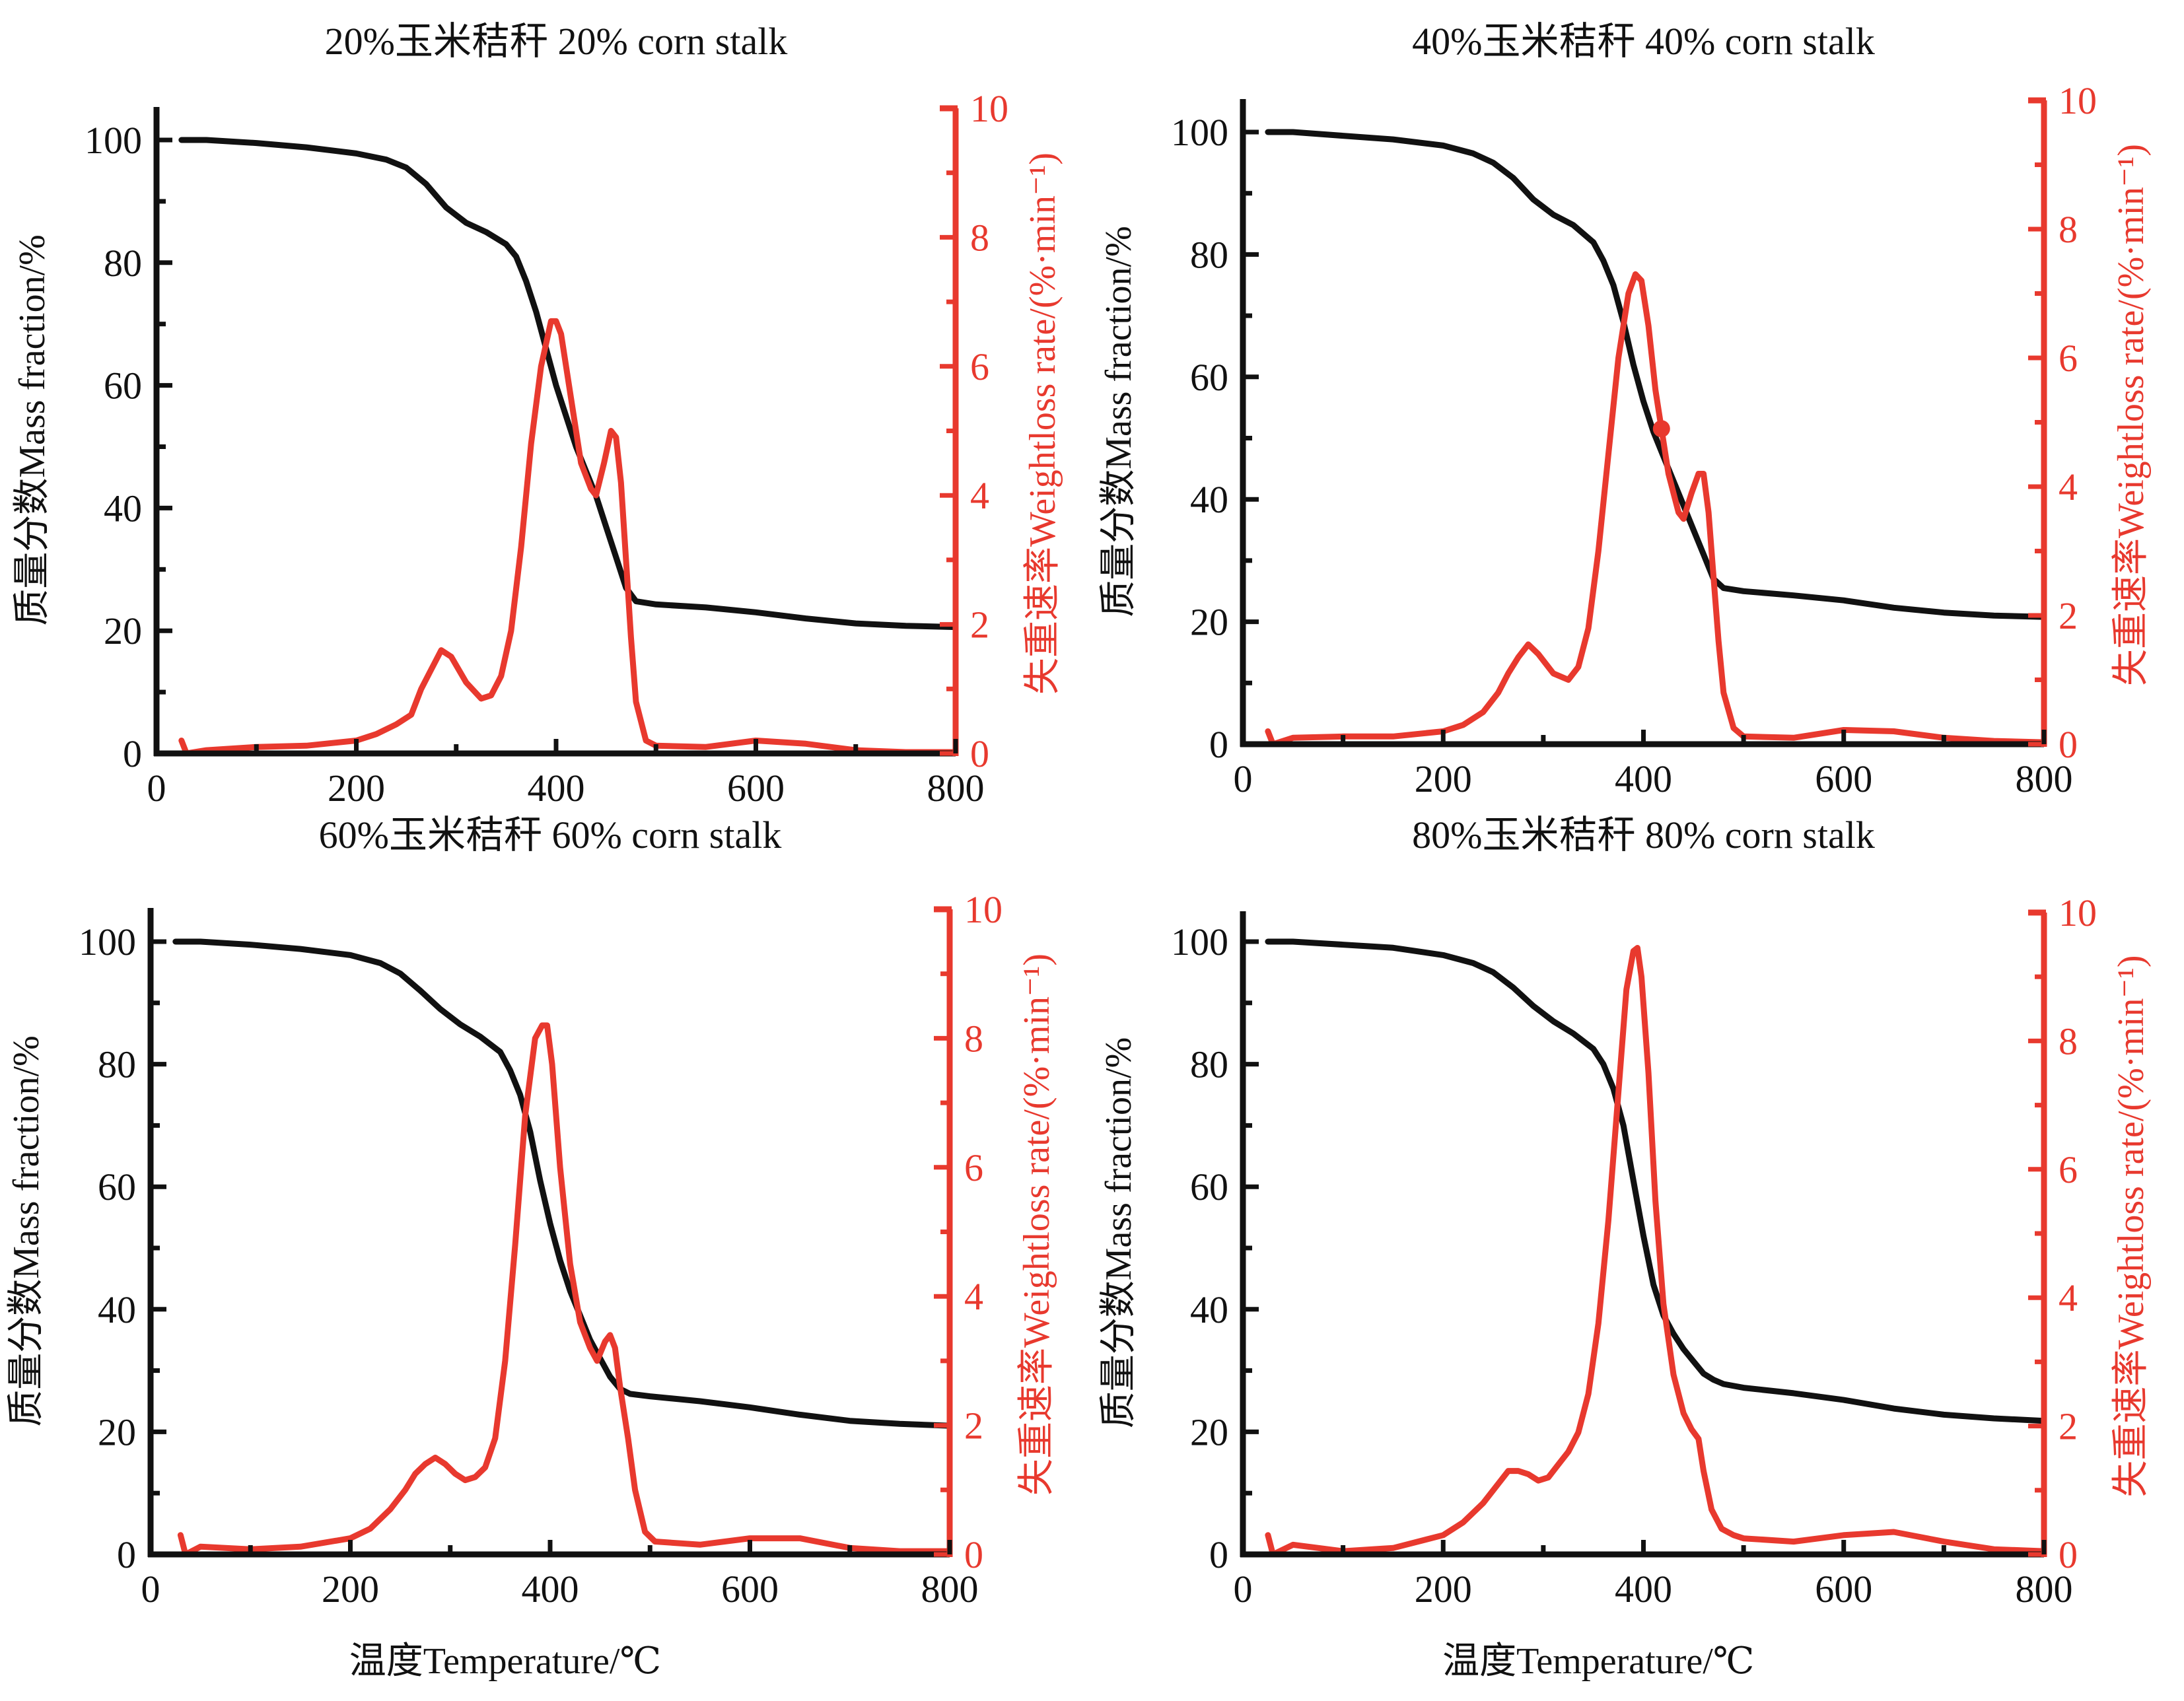 This screenshot has height=1701, width=2184. I want to click on panel-title: 20%玉米秸秆 20% corn stalk, so click(556, 41).